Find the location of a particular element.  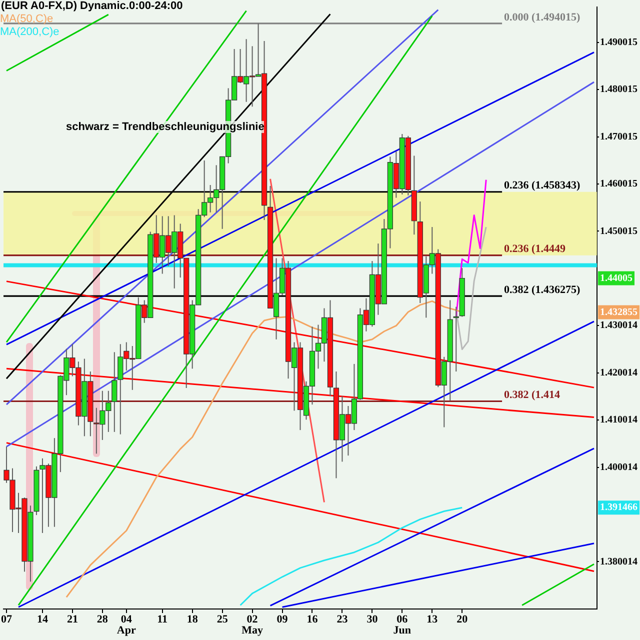

y-tick-label: 1.450015 is located at coordinates (619, 231).